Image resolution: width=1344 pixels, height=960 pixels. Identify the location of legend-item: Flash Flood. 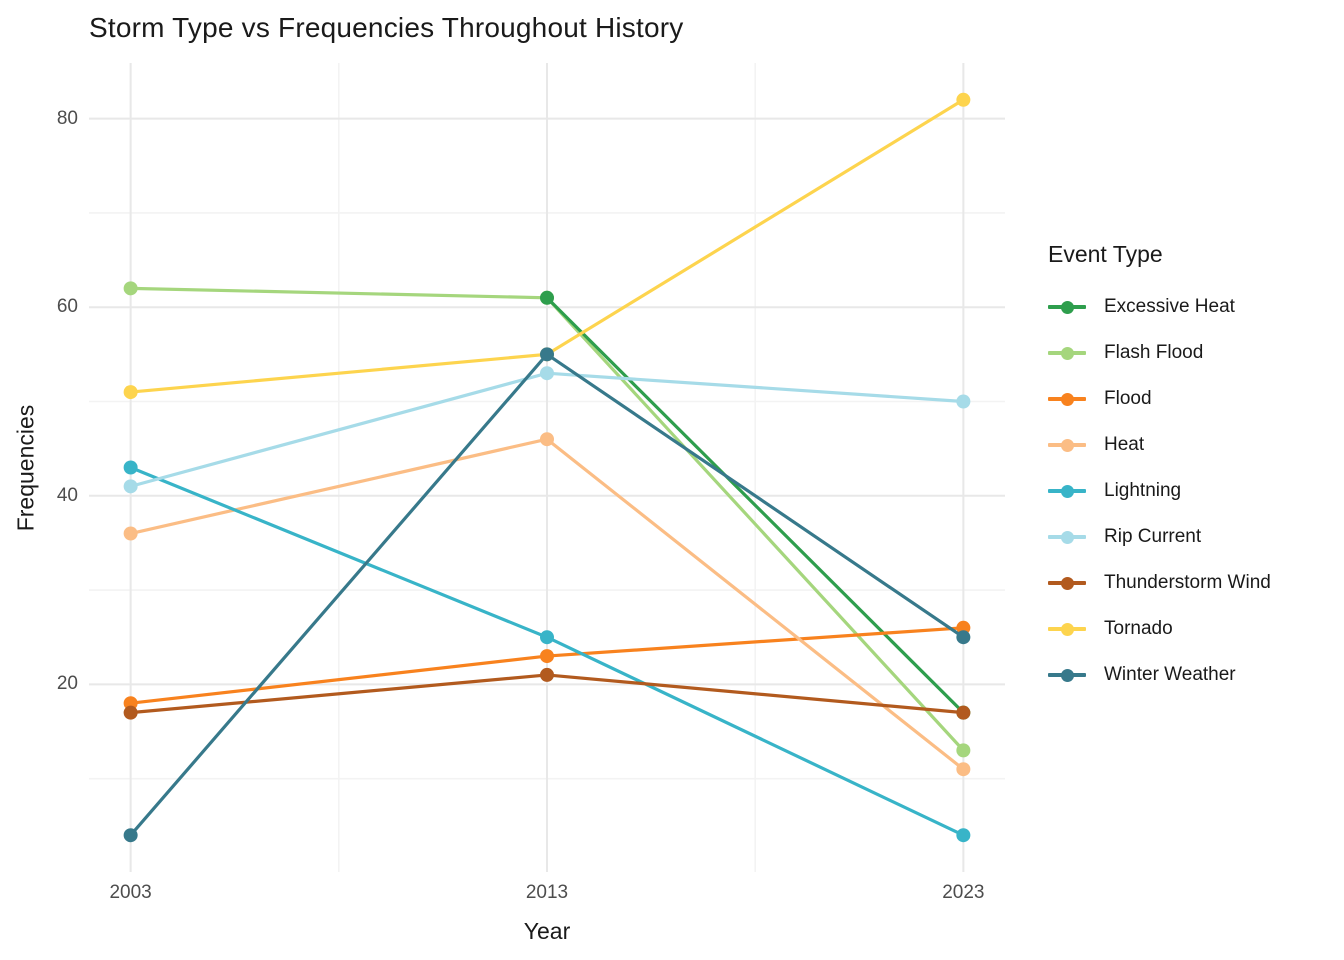
(1193, 353).